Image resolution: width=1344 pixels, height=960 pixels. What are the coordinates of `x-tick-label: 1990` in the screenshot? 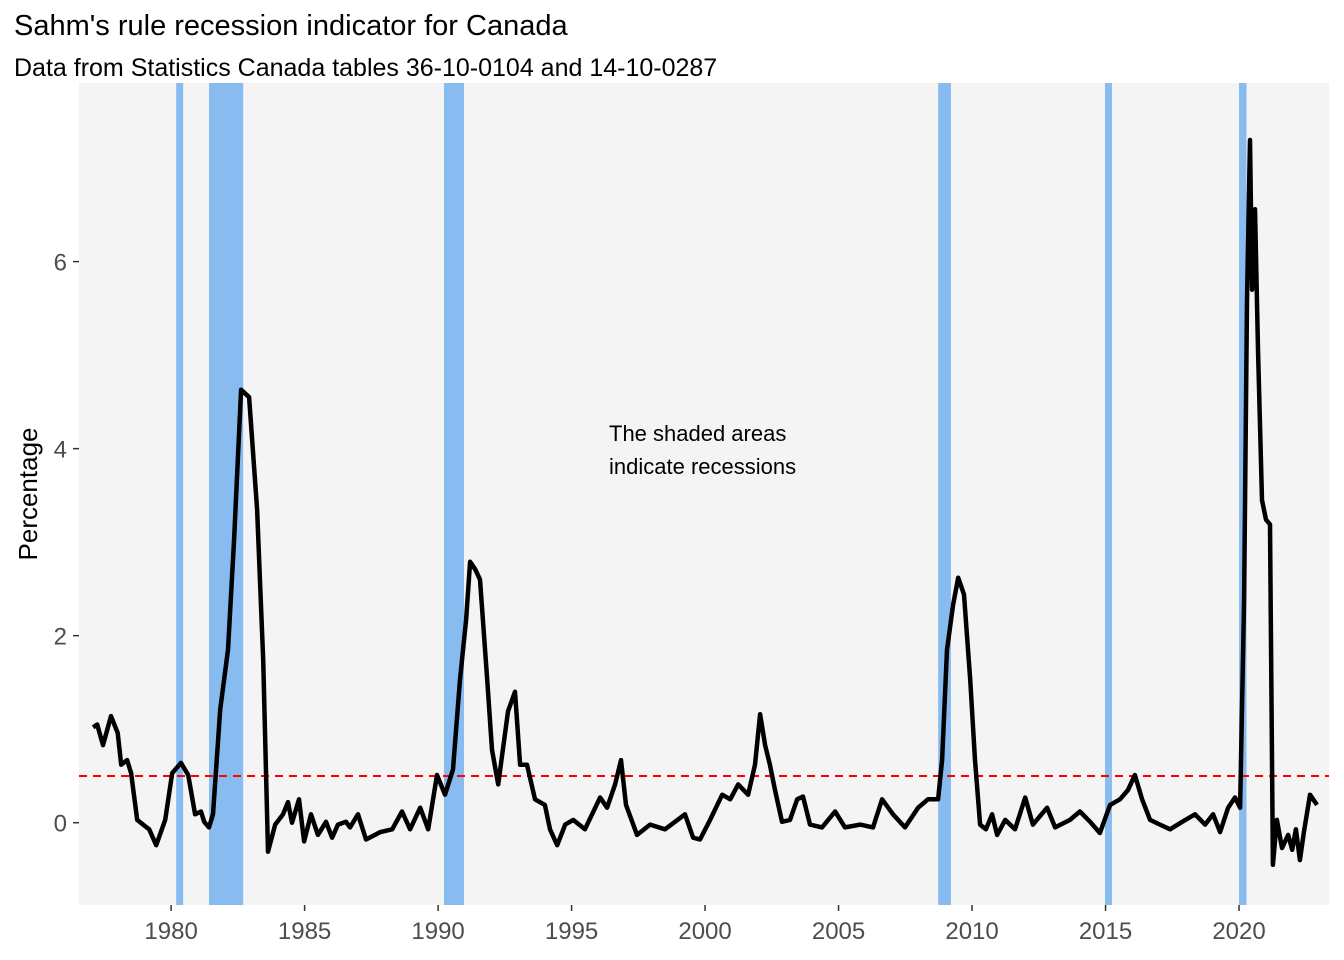 It's located at (437, 931).